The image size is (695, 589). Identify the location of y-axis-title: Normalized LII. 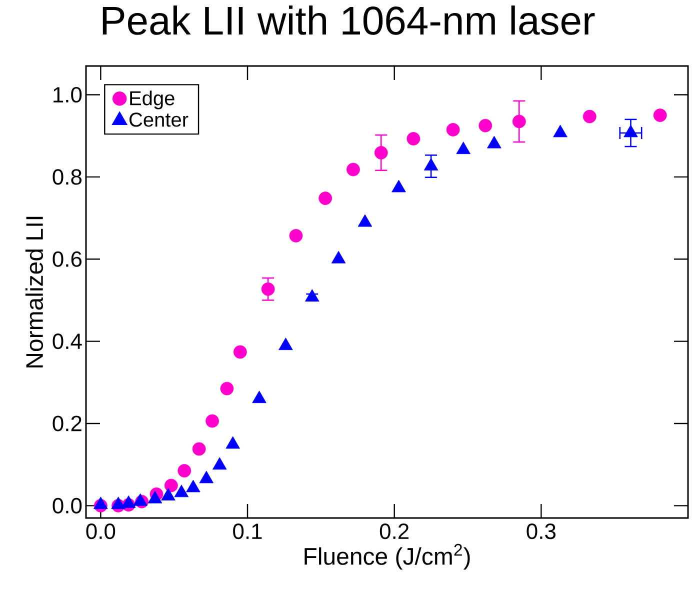
(34, 292).